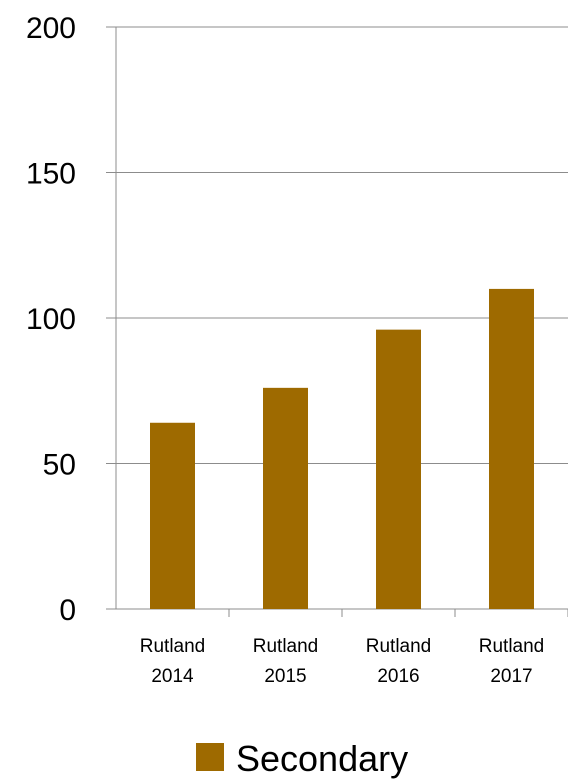 The image size is (568, 780). I want to click on legend: Secondary, so click(302, 758).